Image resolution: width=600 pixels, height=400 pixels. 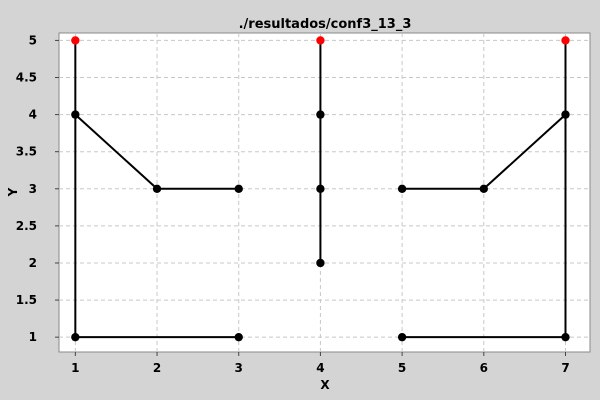 What do you see at coordinates (33, 337) in the screenshot?
I see `y-tick-label: 1` at bounding box center [33, 337].